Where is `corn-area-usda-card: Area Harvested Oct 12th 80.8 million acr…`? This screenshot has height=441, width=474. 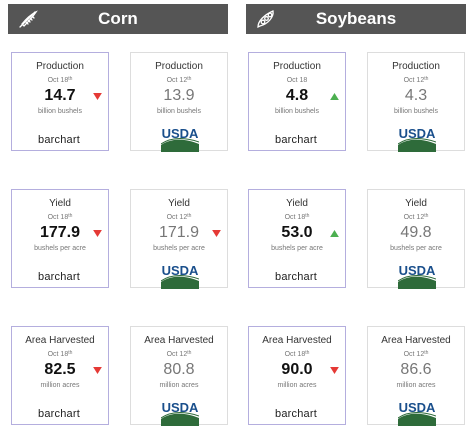
corn-area-usda-card: Area Harvested Oct 12th 80.8 million acr… is located at coordinates (179, 376).